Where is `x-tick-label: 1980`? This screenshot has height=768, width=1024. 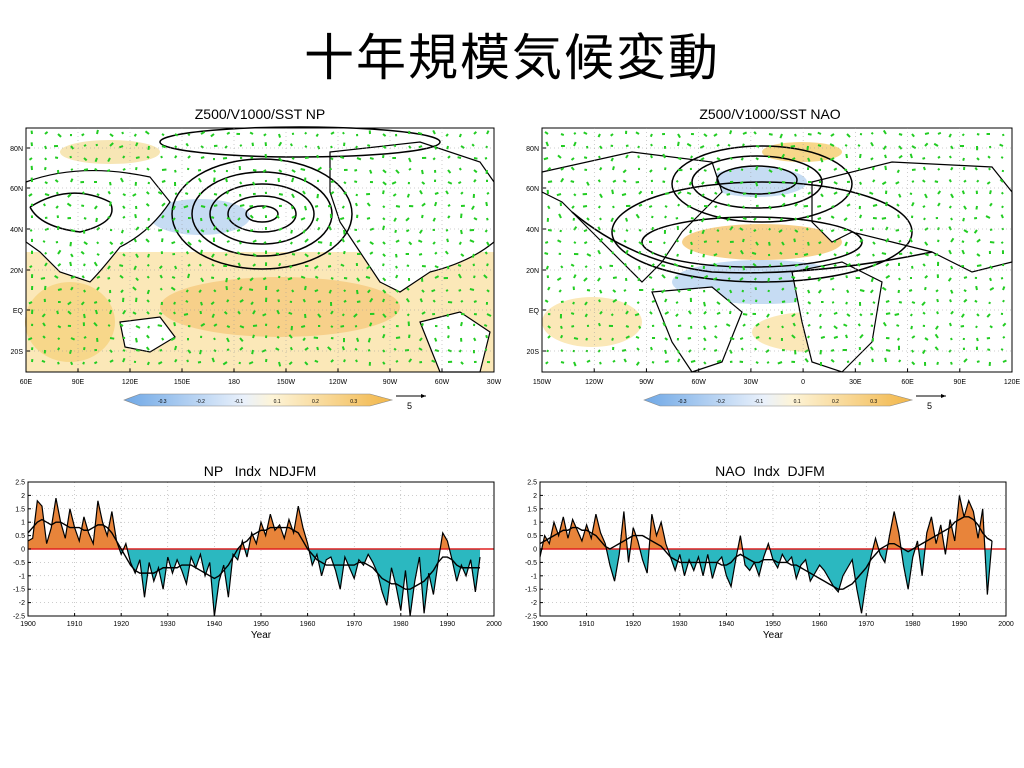 x-tick-label: 1980 is located at coordinates (401, 624).